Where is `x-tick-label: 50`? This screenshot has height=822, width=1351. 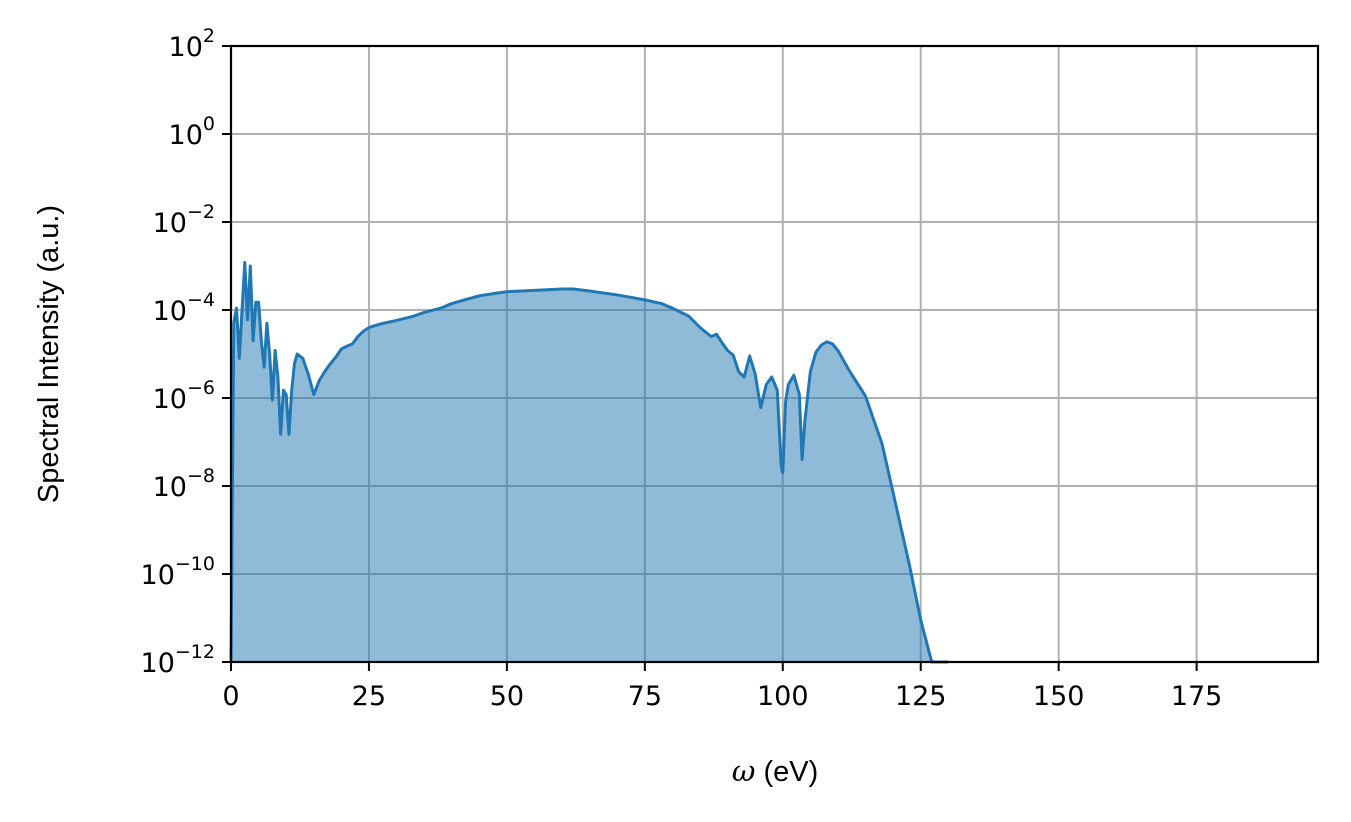
x-tick-label: 50 is located at coordinates (507, 696).